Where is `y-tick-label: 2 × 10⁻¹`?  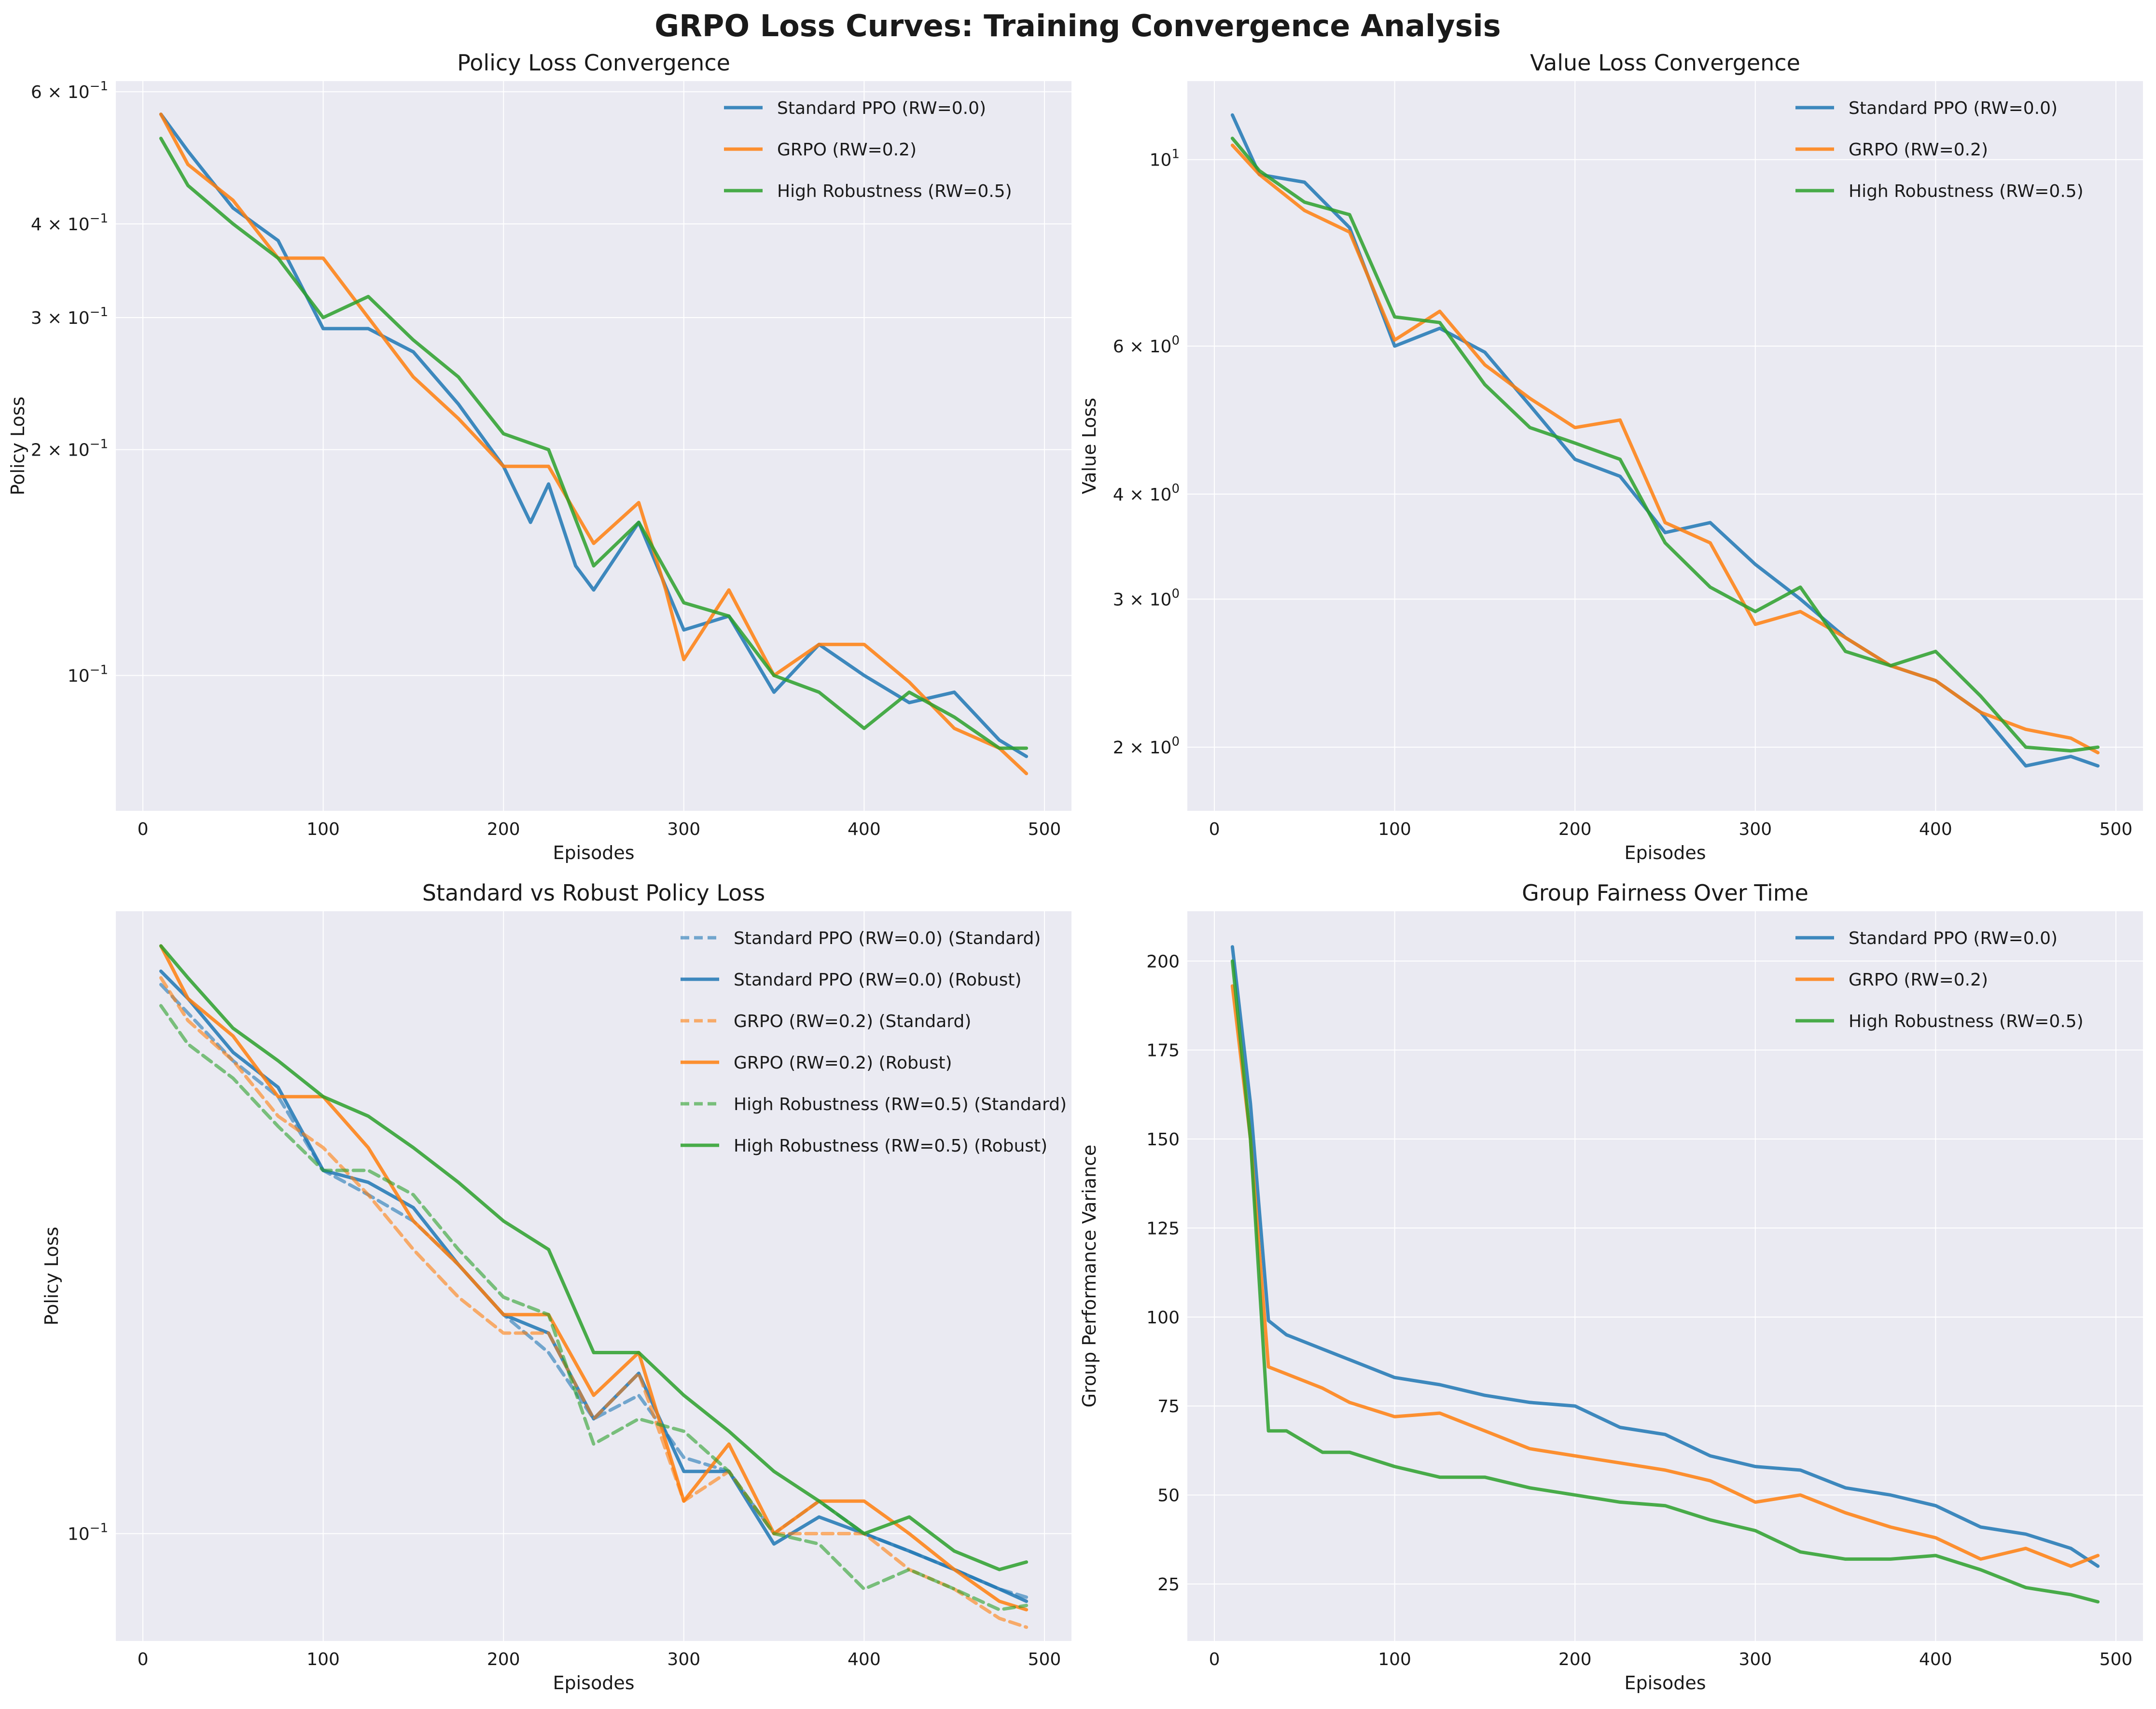
y-tick-label: 2 × 10⁻¹ is located at coordinates (69, 448).